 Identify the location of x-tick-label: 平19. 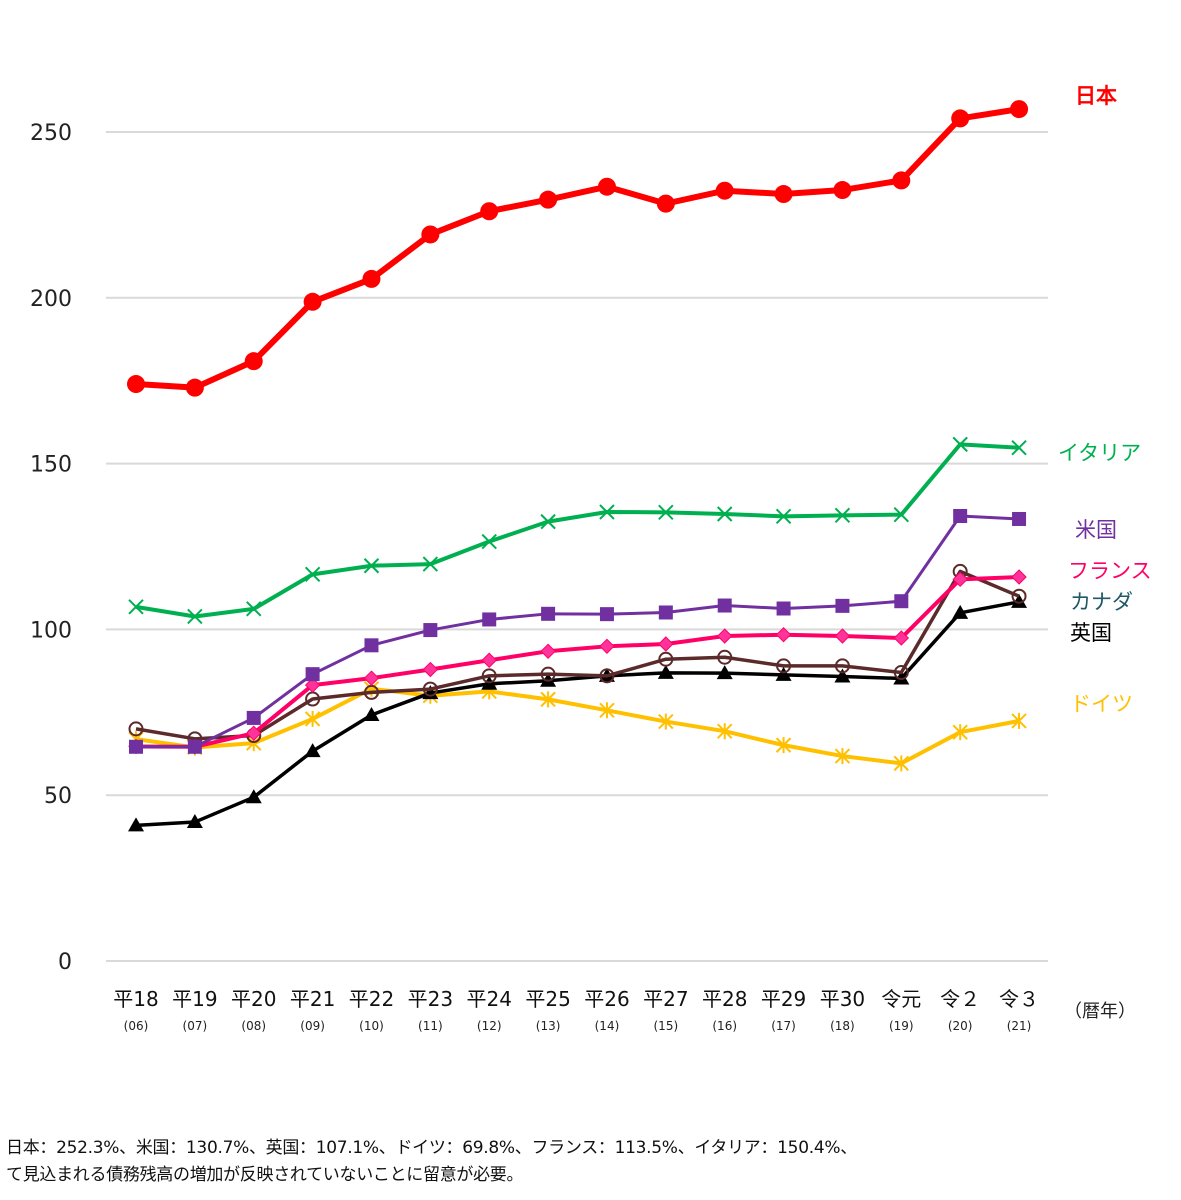
(194, 999).